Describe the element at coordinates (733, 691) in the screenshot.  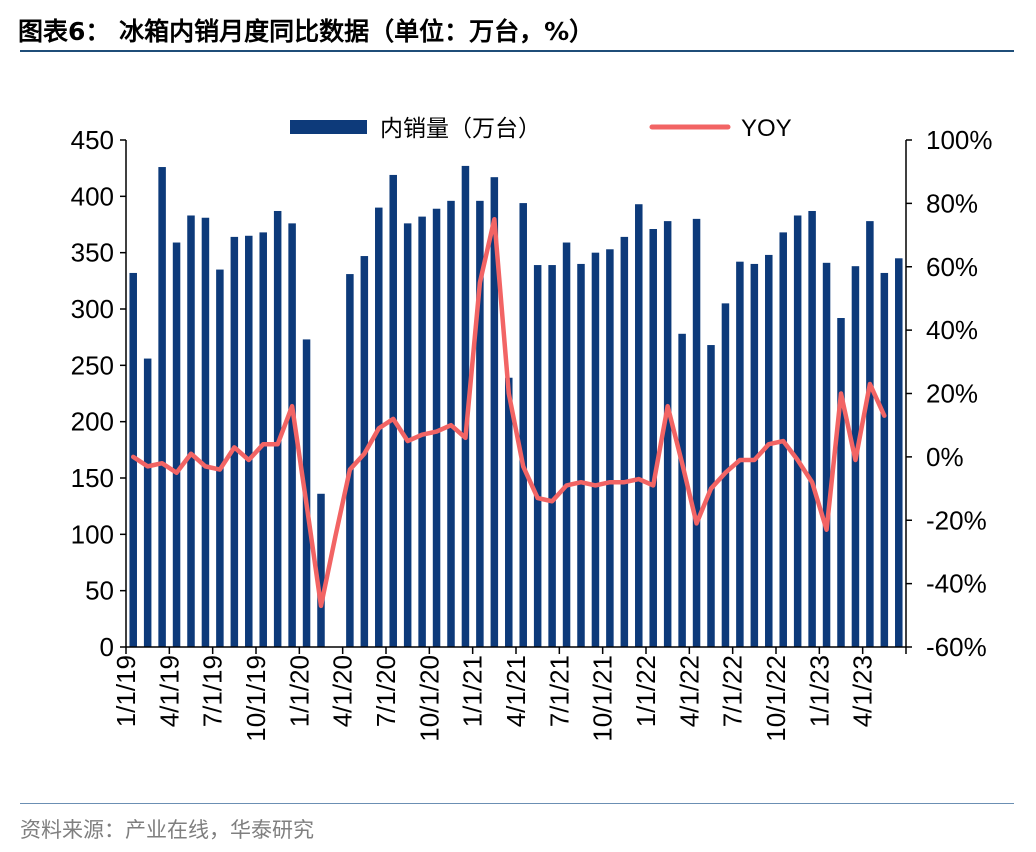
I see `x-tick-label: 7/1/22` at that location.